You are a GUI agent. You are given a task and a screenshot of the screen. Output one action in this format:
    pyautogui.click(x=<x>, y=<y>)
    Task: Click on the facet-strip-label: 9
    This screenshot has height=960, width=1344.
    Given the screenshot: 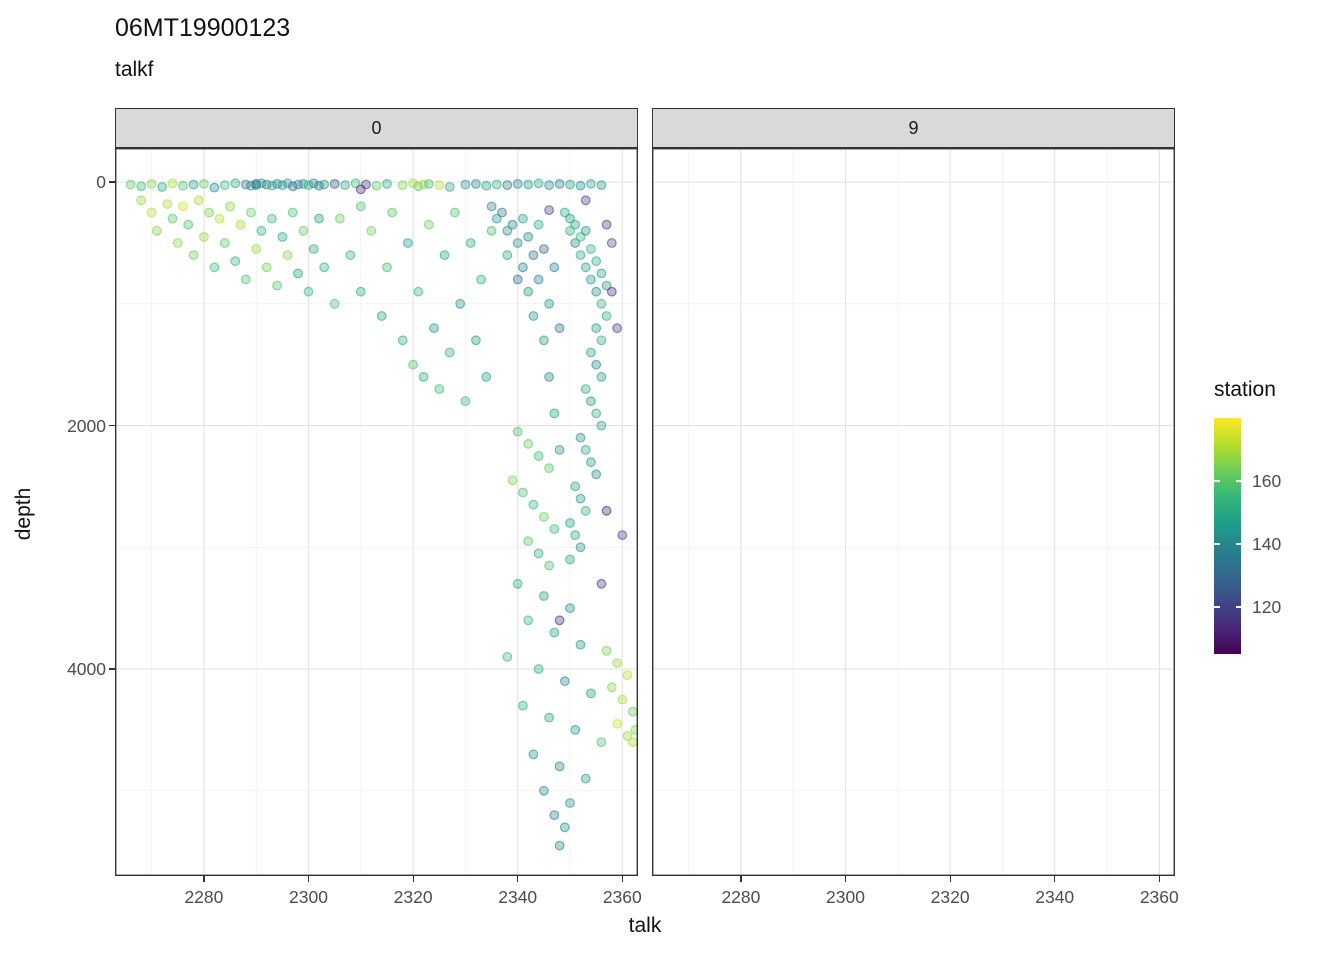 What is the action you would take?
    pyautogui.click(x=913, y=127)
    